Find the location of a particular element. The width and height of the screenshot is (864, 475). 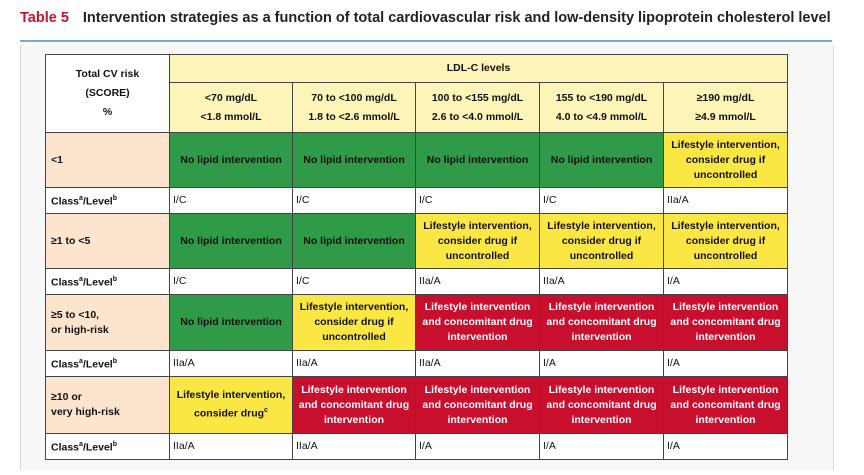

footnote-marker: a is located at coordinates (81, 199).